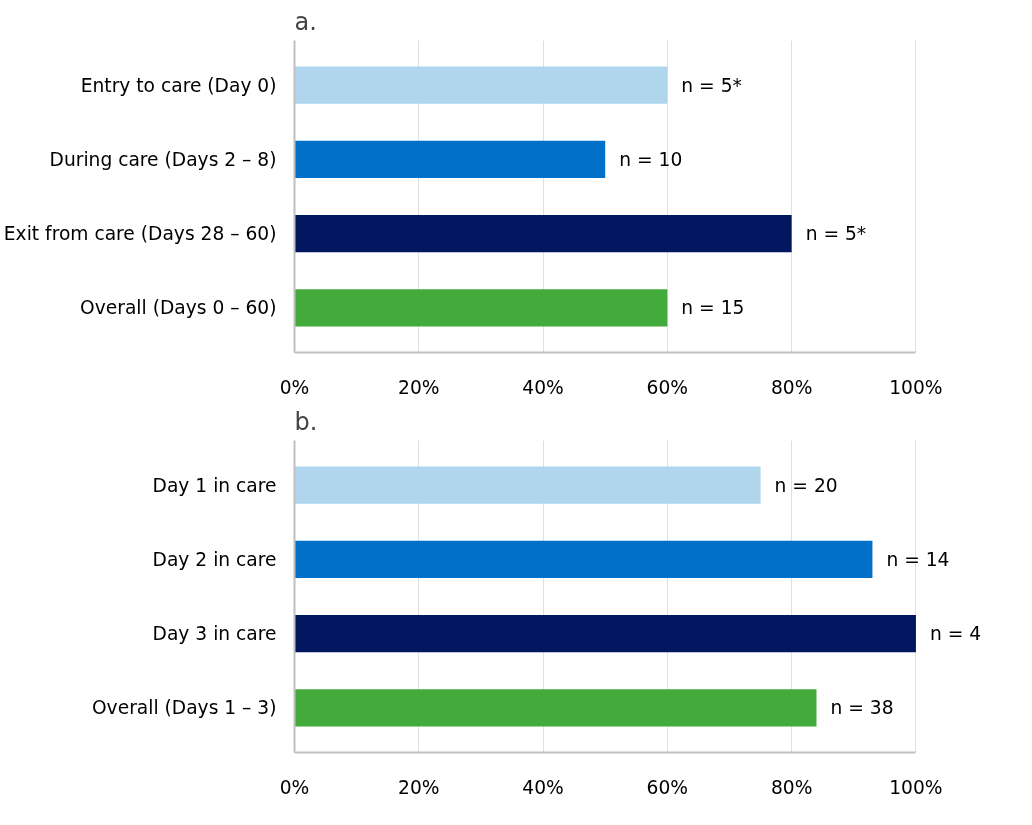 The width and height of the screenshot is (1032, 825). Describe the element at coordinates (305, 21) in the screenshot. I see `chart-title: a.` at that location.